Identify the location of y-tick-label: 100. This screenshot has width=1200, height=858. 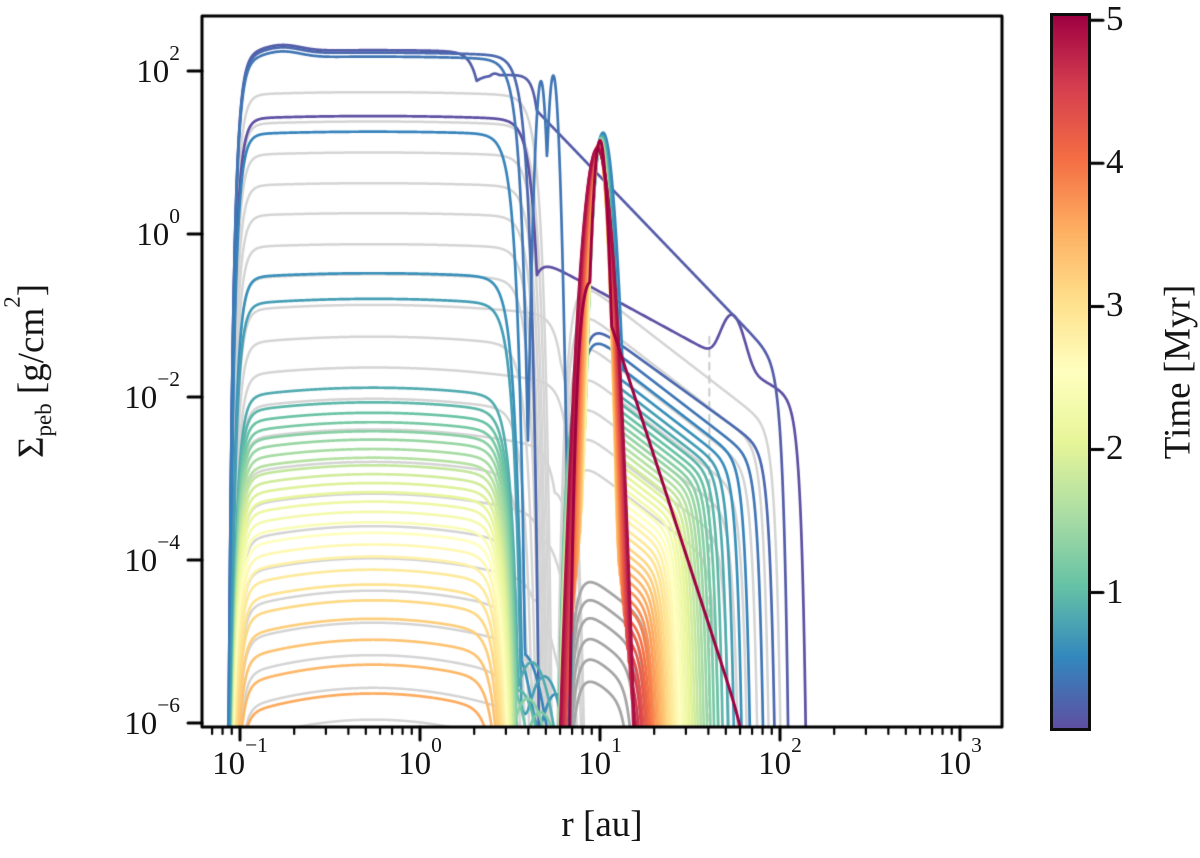
(158, 228).